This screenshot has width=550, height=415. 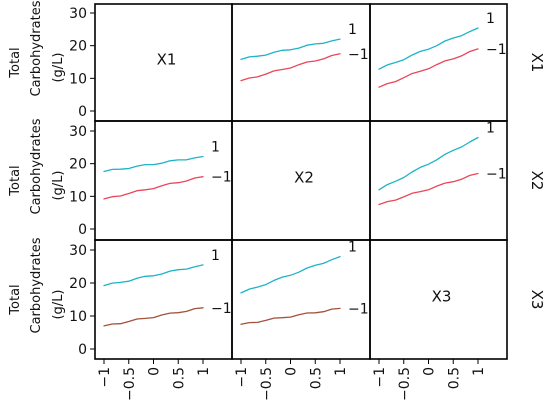 What do you see at coordinates (537, 63) in the screenshot?
I see `row-factor-label-x1: X1` at bounding box center [537, 63].